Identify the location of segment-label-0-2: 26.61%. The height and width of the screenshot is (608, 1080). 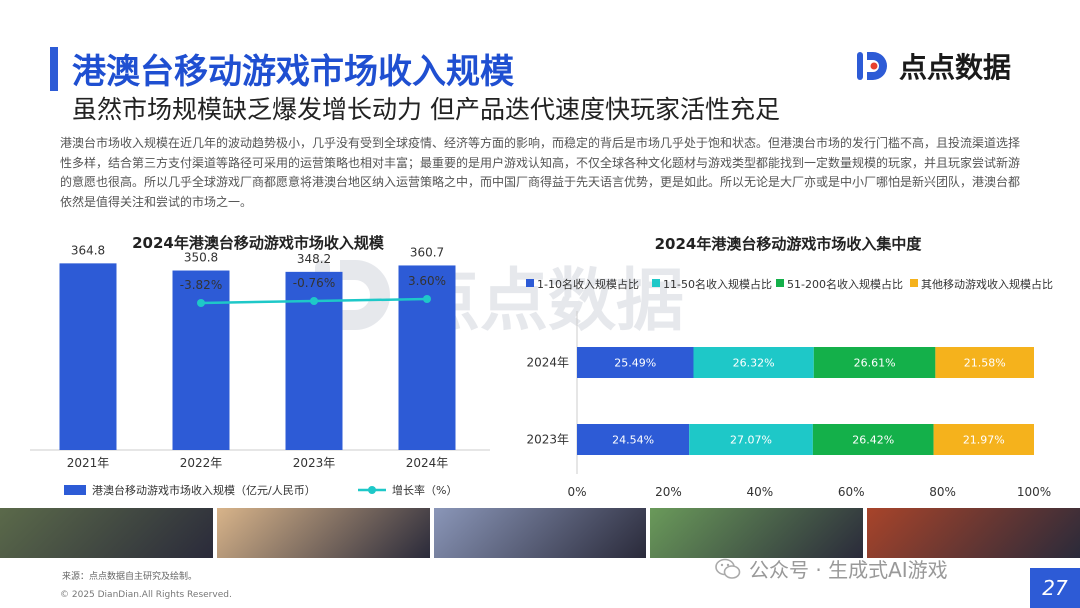
(875, 363).